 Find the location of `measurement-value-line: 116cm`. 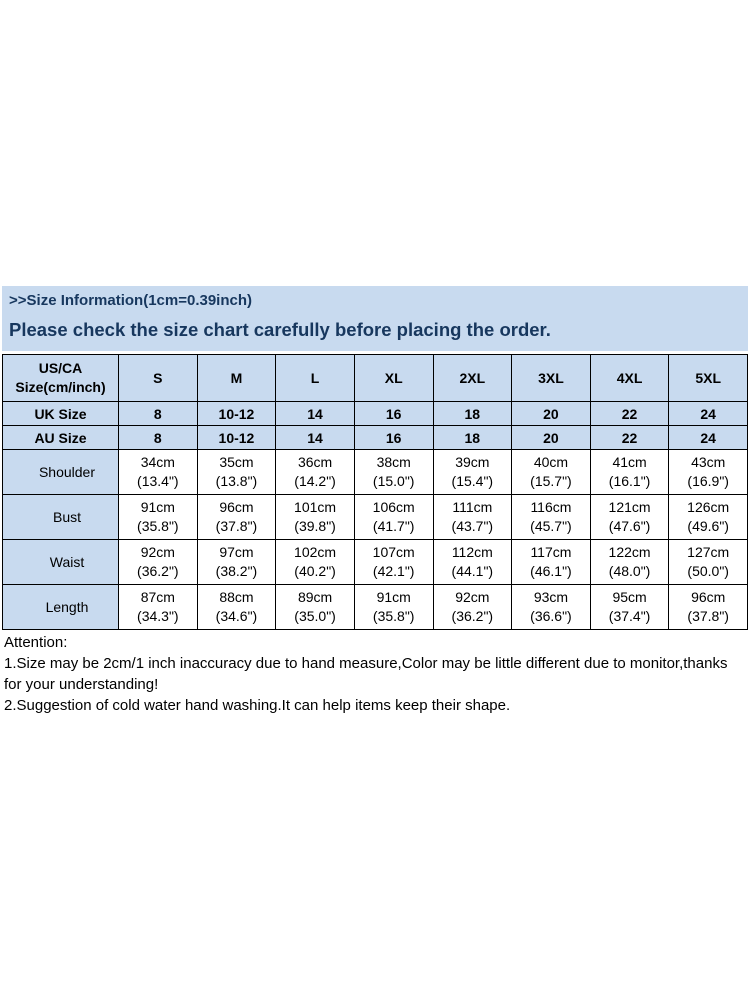

measurement-value-line: 116cm is located at coordinates (551, 507).